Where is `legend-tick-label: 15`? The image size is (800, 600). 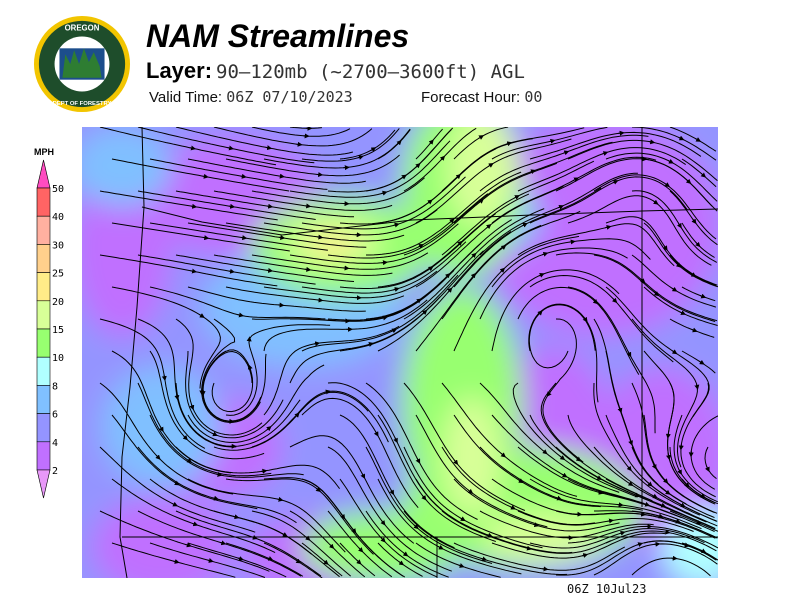 legend-tick-label: 15 is located at coordinates (58, 330).